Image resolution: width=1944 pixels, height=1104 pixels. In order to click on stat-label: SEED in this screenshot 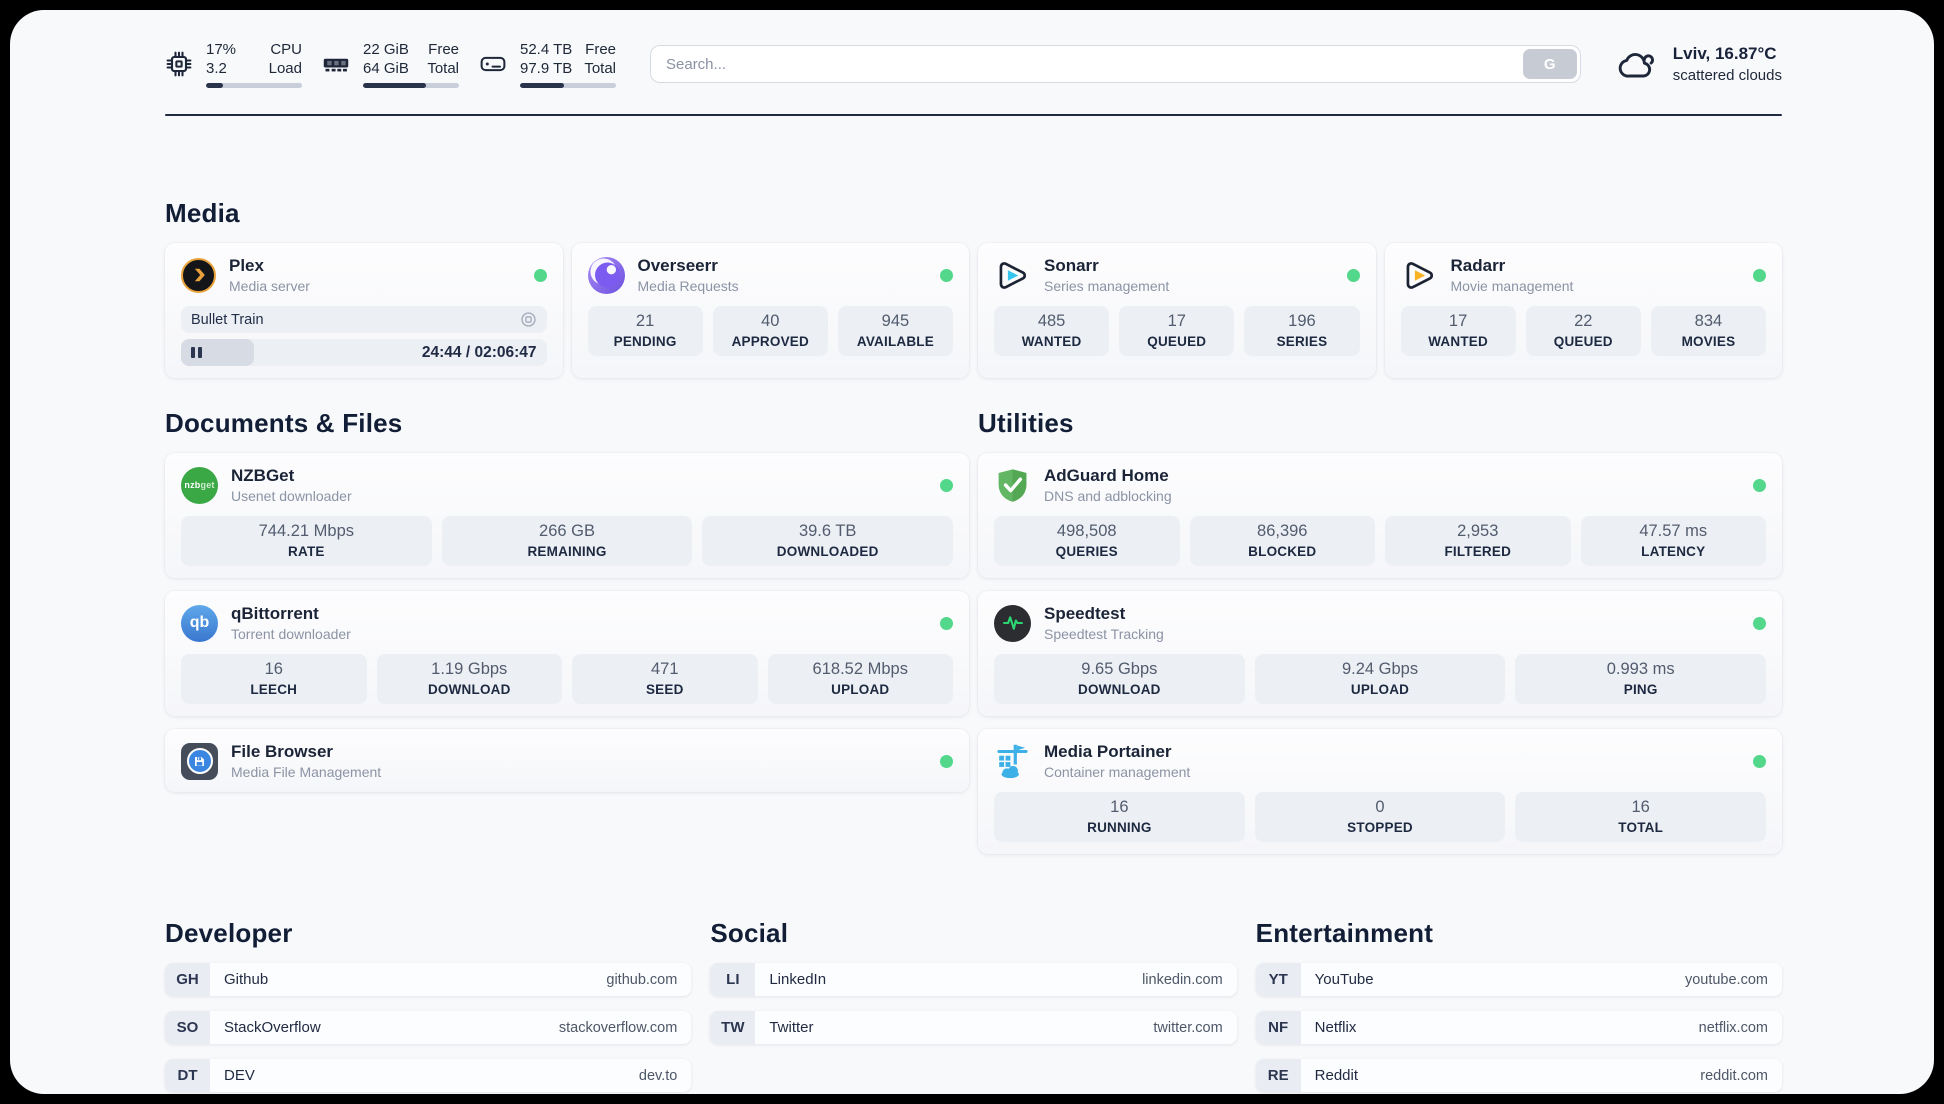, I will do `click(664, 689)`.